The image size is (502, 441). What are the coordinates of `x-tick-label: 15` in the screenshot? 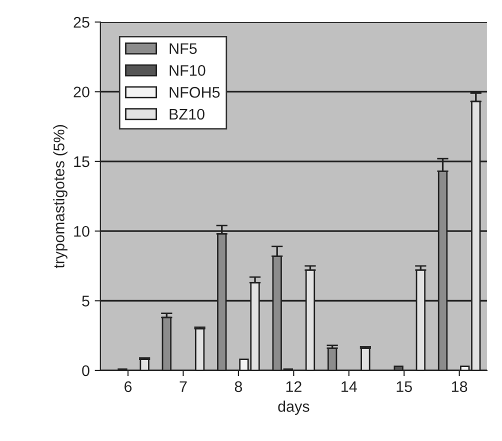 It's located at (404, 386).